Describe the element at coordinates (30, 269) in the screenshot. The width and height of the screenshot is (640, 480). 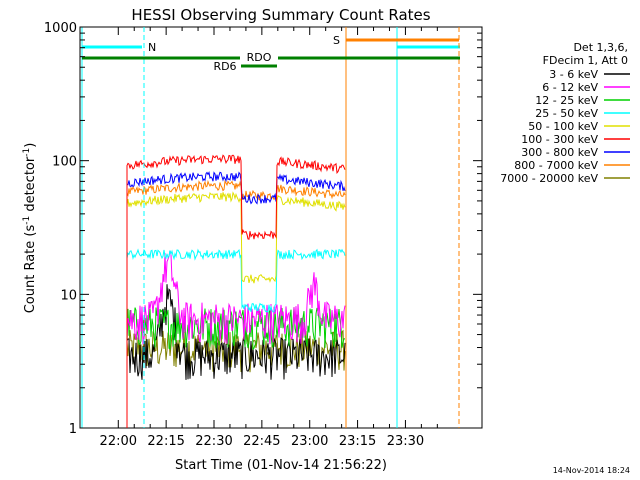
I see `y-axis-label-part: Count Rate (s` at that location.